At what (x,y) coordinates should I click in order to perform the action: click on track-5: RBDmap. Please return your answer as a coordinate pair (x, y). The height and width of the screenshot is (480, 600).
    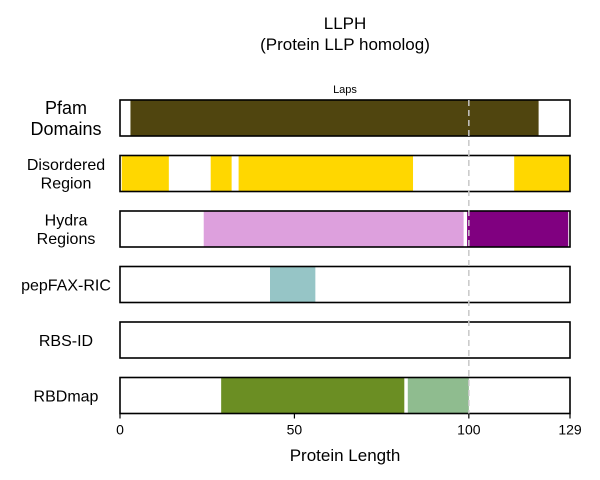
    Looking at the image, I should click on (302, 395).